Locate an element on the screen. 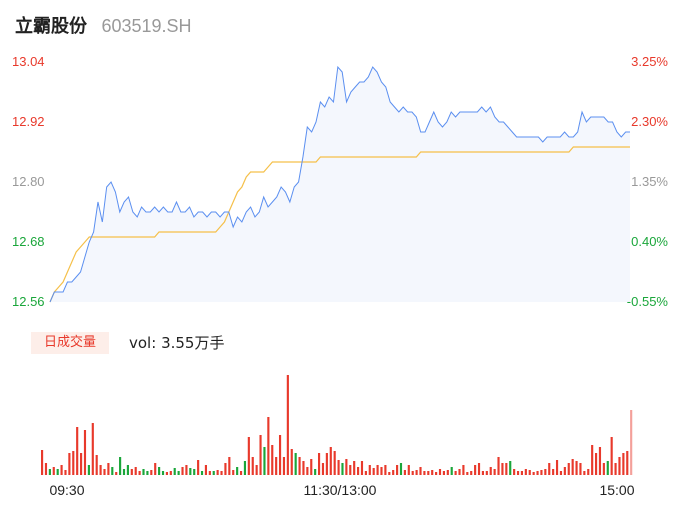 The height and width of the screenshot is (524, 686). y-tick-left: 12.92 is located at coordinates (28, 121).